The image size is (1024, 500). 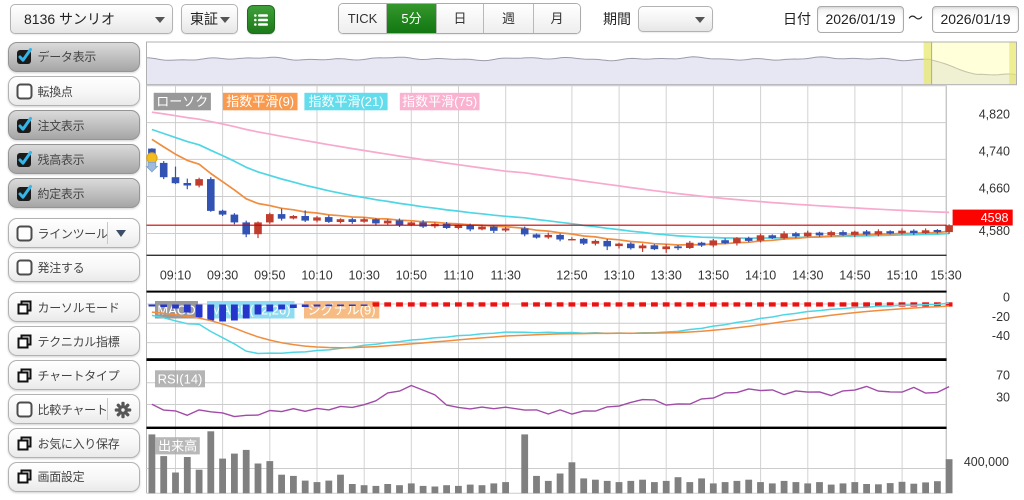 I want to click on svg-text: 10:30, so click(x=364, y=276).